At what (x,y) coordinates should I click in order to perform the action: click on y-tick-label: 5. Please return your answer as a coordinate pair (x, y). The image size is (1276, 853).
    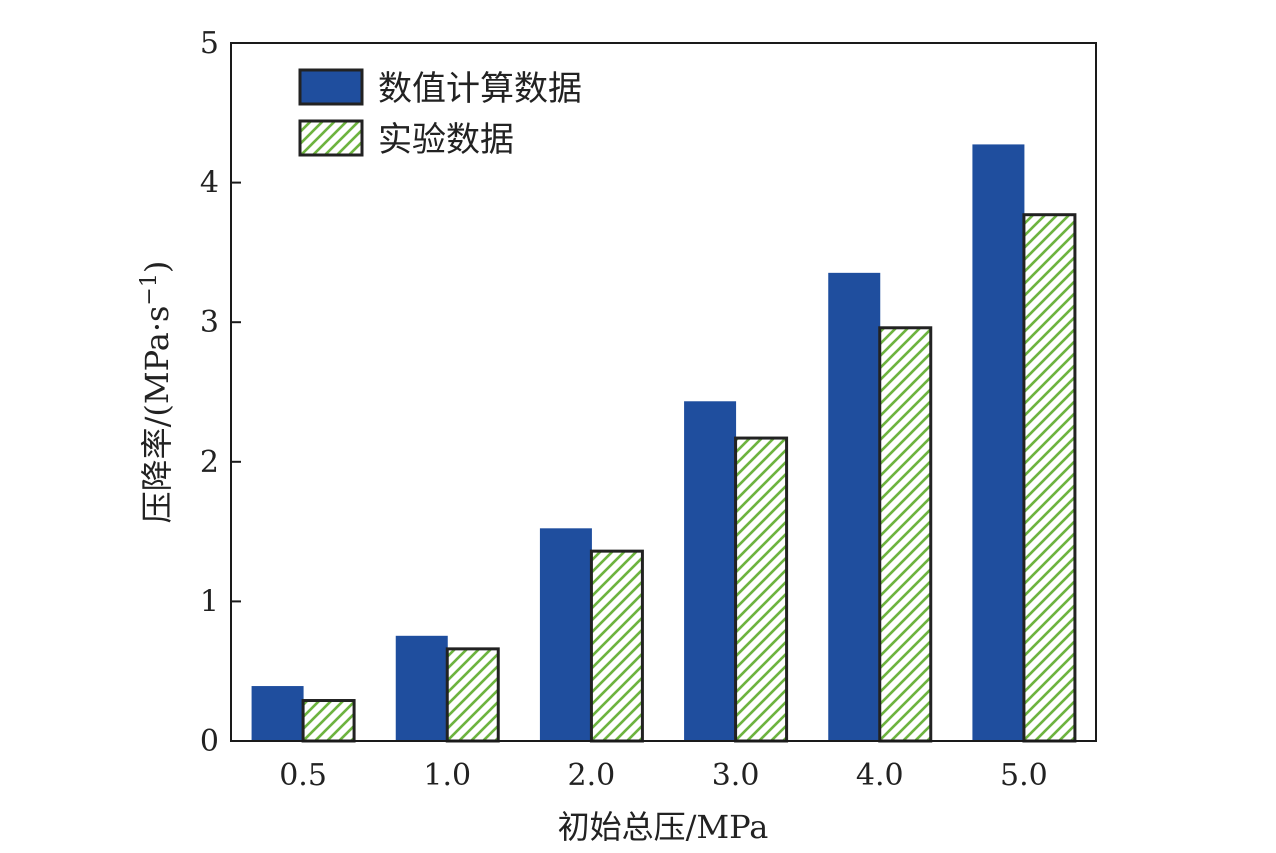
    Looking at the image, I should click on (209, 43).